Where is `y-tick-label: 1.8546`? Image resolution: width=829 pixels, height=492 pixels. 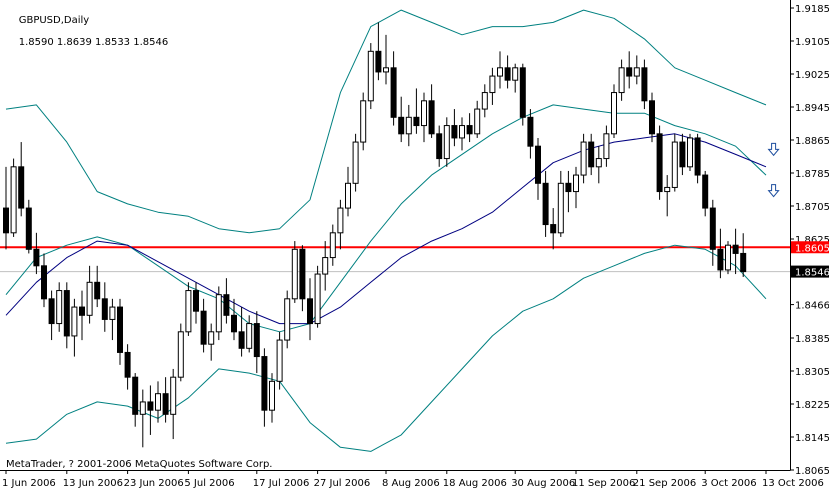 y-tick-label: 1.8546 is located at coordinates (812, 273).